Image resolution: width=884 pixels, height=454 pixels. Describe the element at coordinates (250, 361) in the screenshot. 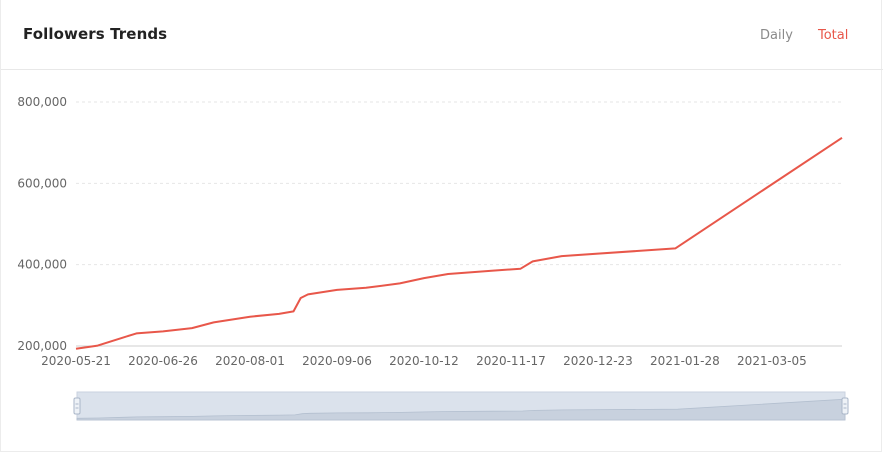

I see `x-tick-label: 2020-08-01` at that location.